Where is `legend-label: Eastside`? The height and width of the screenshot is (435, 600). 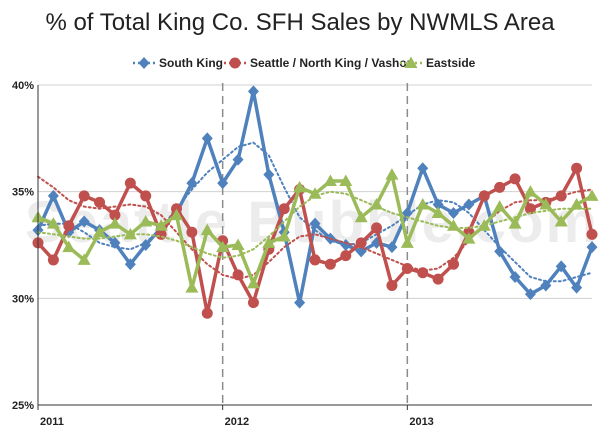
legend-label: Eastside is located at coordinates (451, 63).